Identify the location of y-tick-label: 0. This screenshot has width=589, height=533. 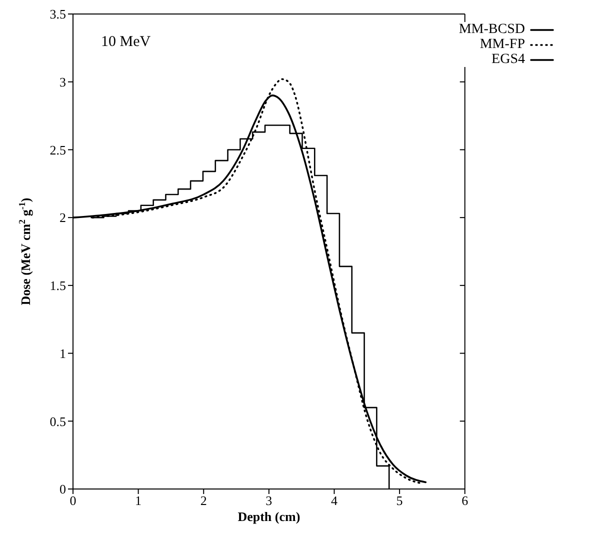
(63, 489).